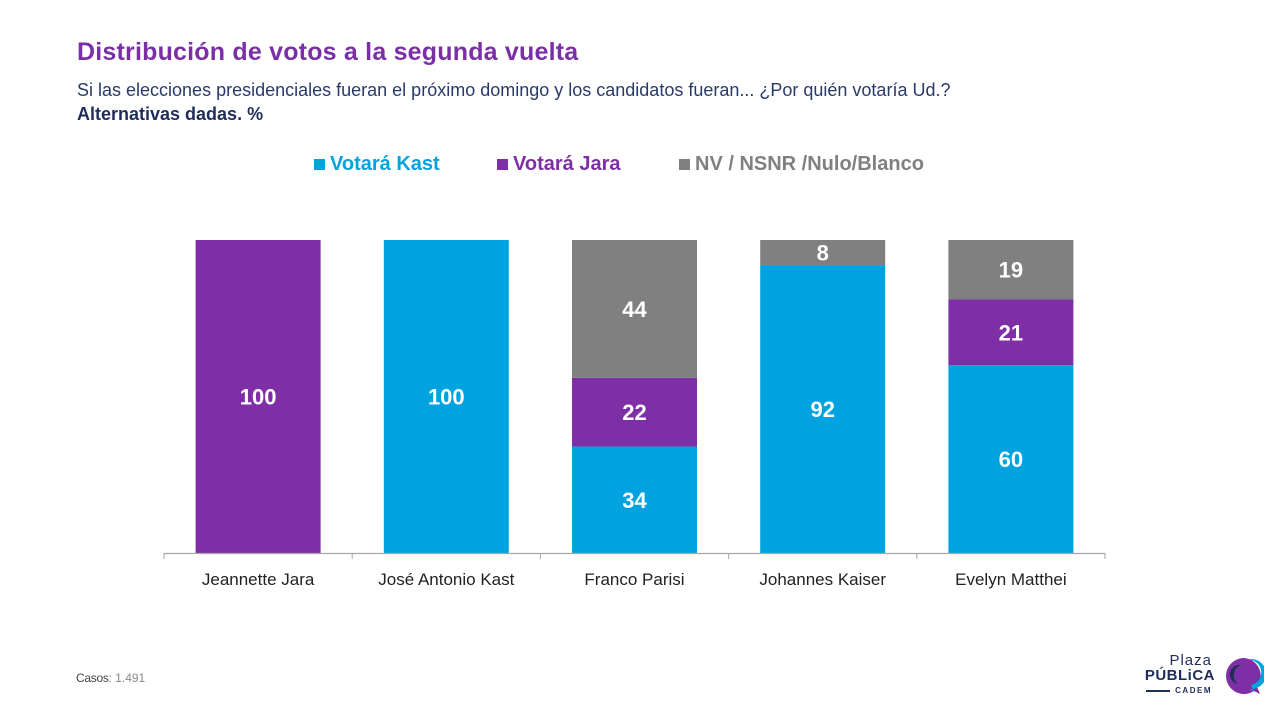 The width and height of the screenshot is (1275, 709). I want to click on plaza-publica-cadem-logo: Plaza PÚBLiCA CADEM, so click(1204, 677).